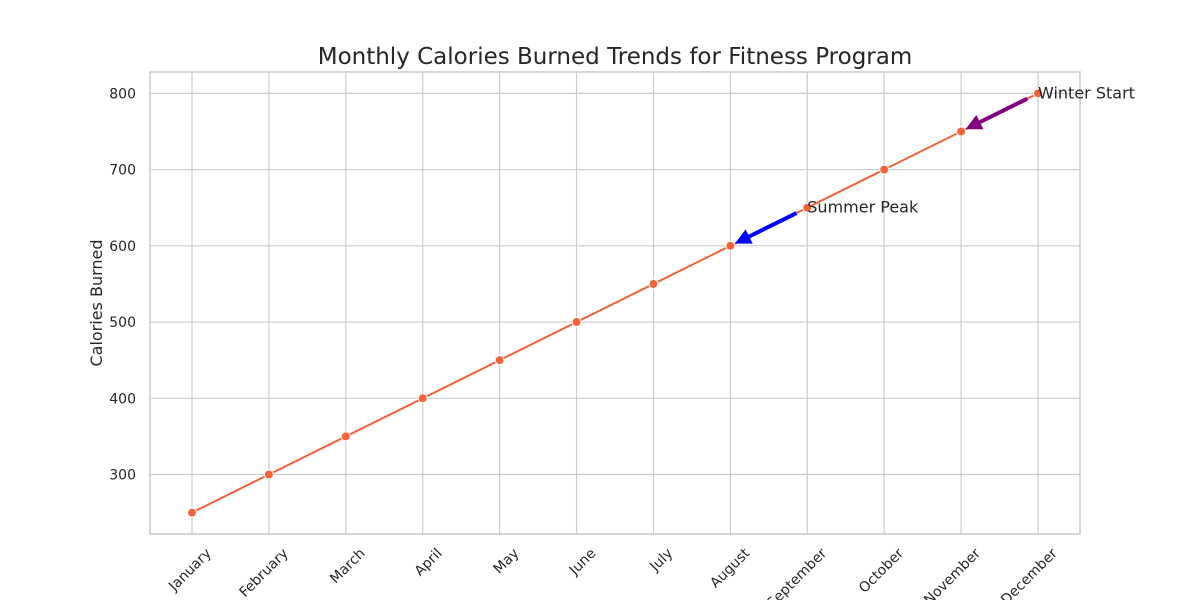  What do you see at coordinates (96, 302) in the screenshot?
I see `y-axis-label: Calories Burned` at bounding box center [96, 302].